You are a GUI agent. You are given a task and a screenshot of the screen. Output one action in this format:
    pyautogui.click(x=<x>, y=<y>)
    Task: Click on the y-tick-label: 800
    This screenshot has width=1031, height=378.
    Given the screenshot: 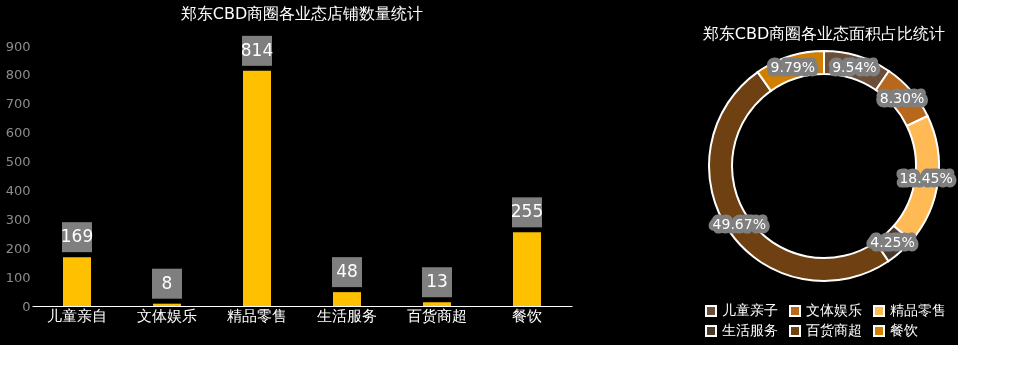 What is the action you would take?
    pyautogui.click(x=18, y=75)
    